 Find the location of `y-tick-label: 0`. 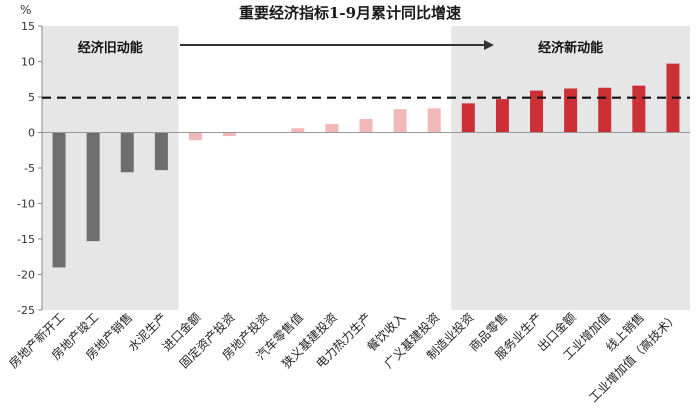

y-tick-label: 0 is located at coordinates (31, 133).